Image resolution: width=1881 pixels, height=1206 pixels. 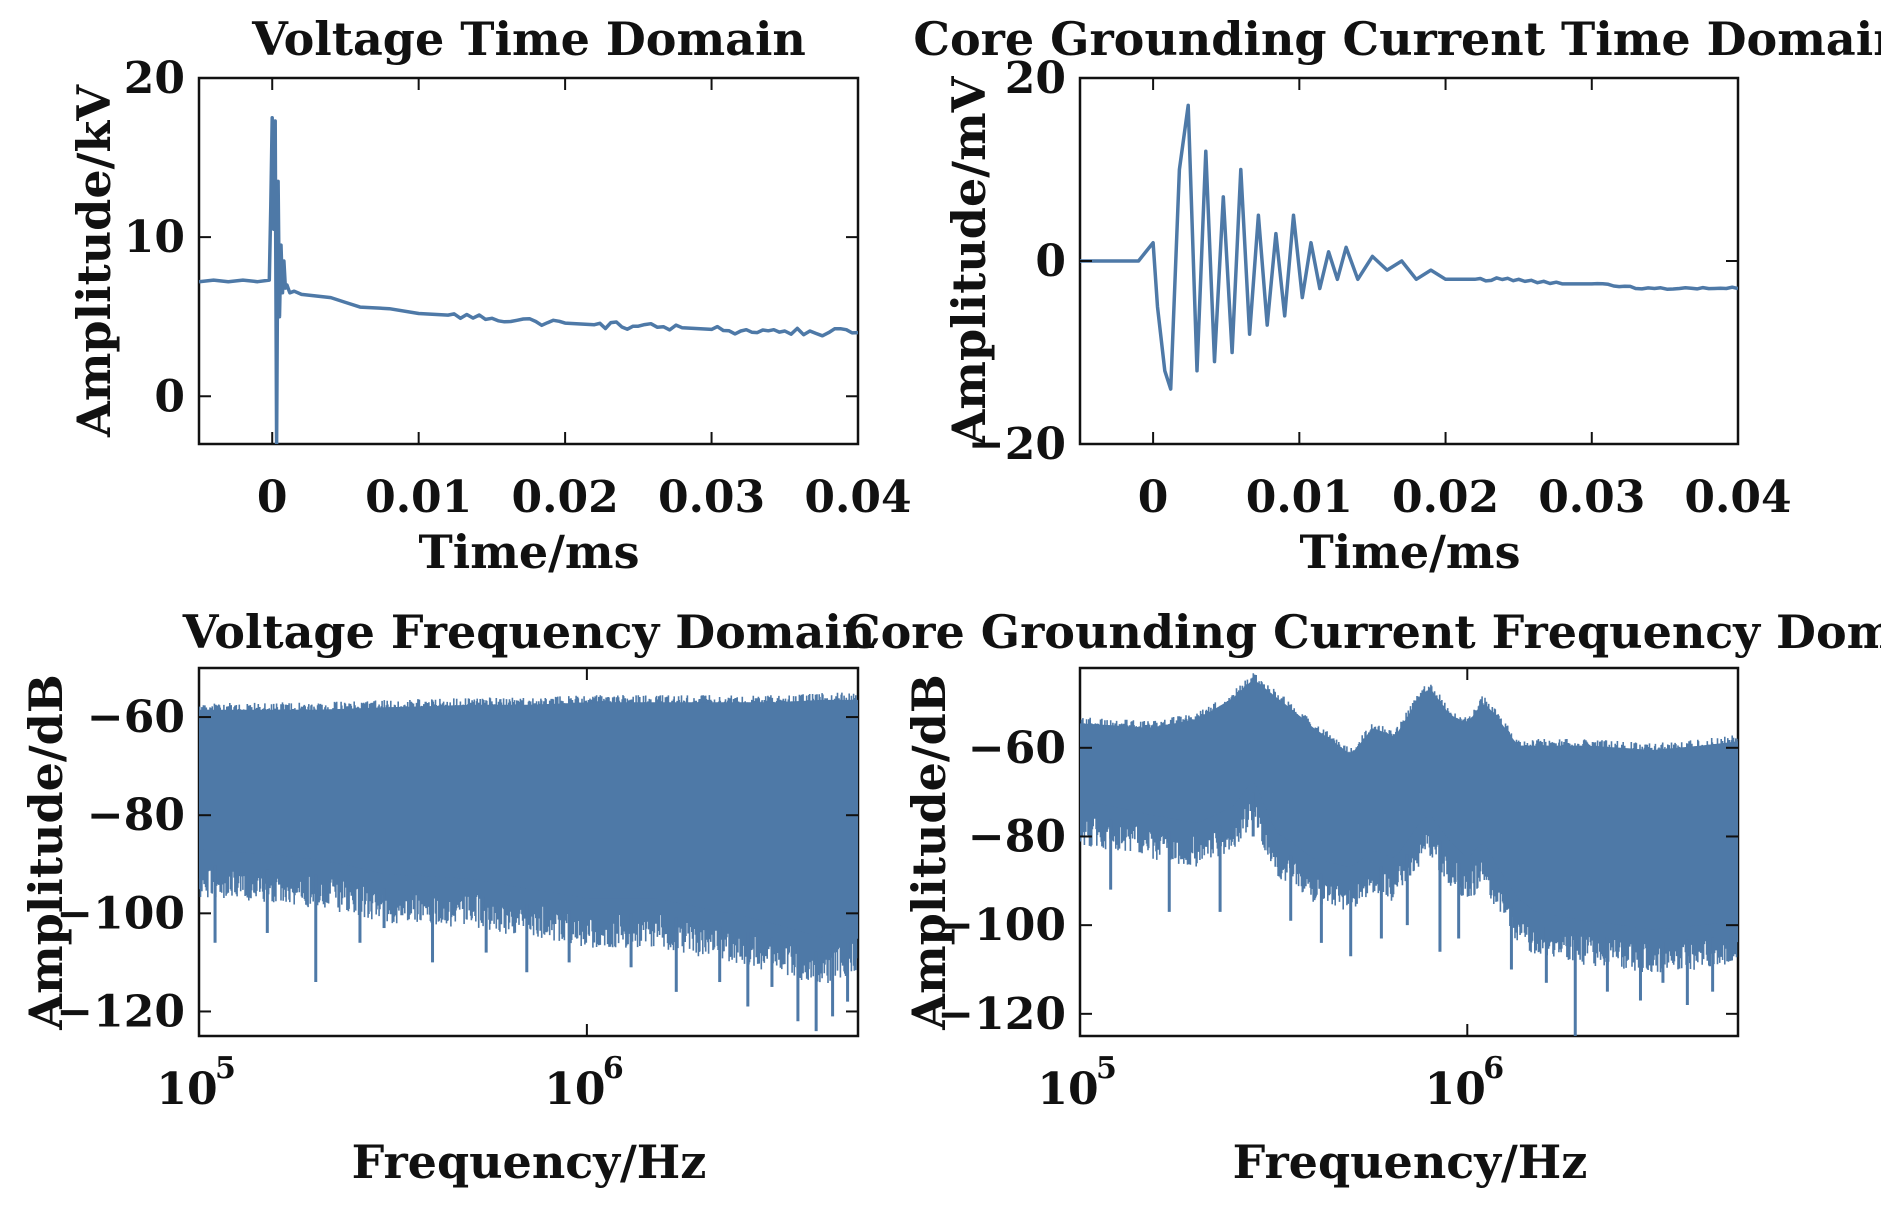 What do you see at coordinates (154, 237) in the screenshot?
I see `y-tick-label: 10` at bounding box center [154, 237].